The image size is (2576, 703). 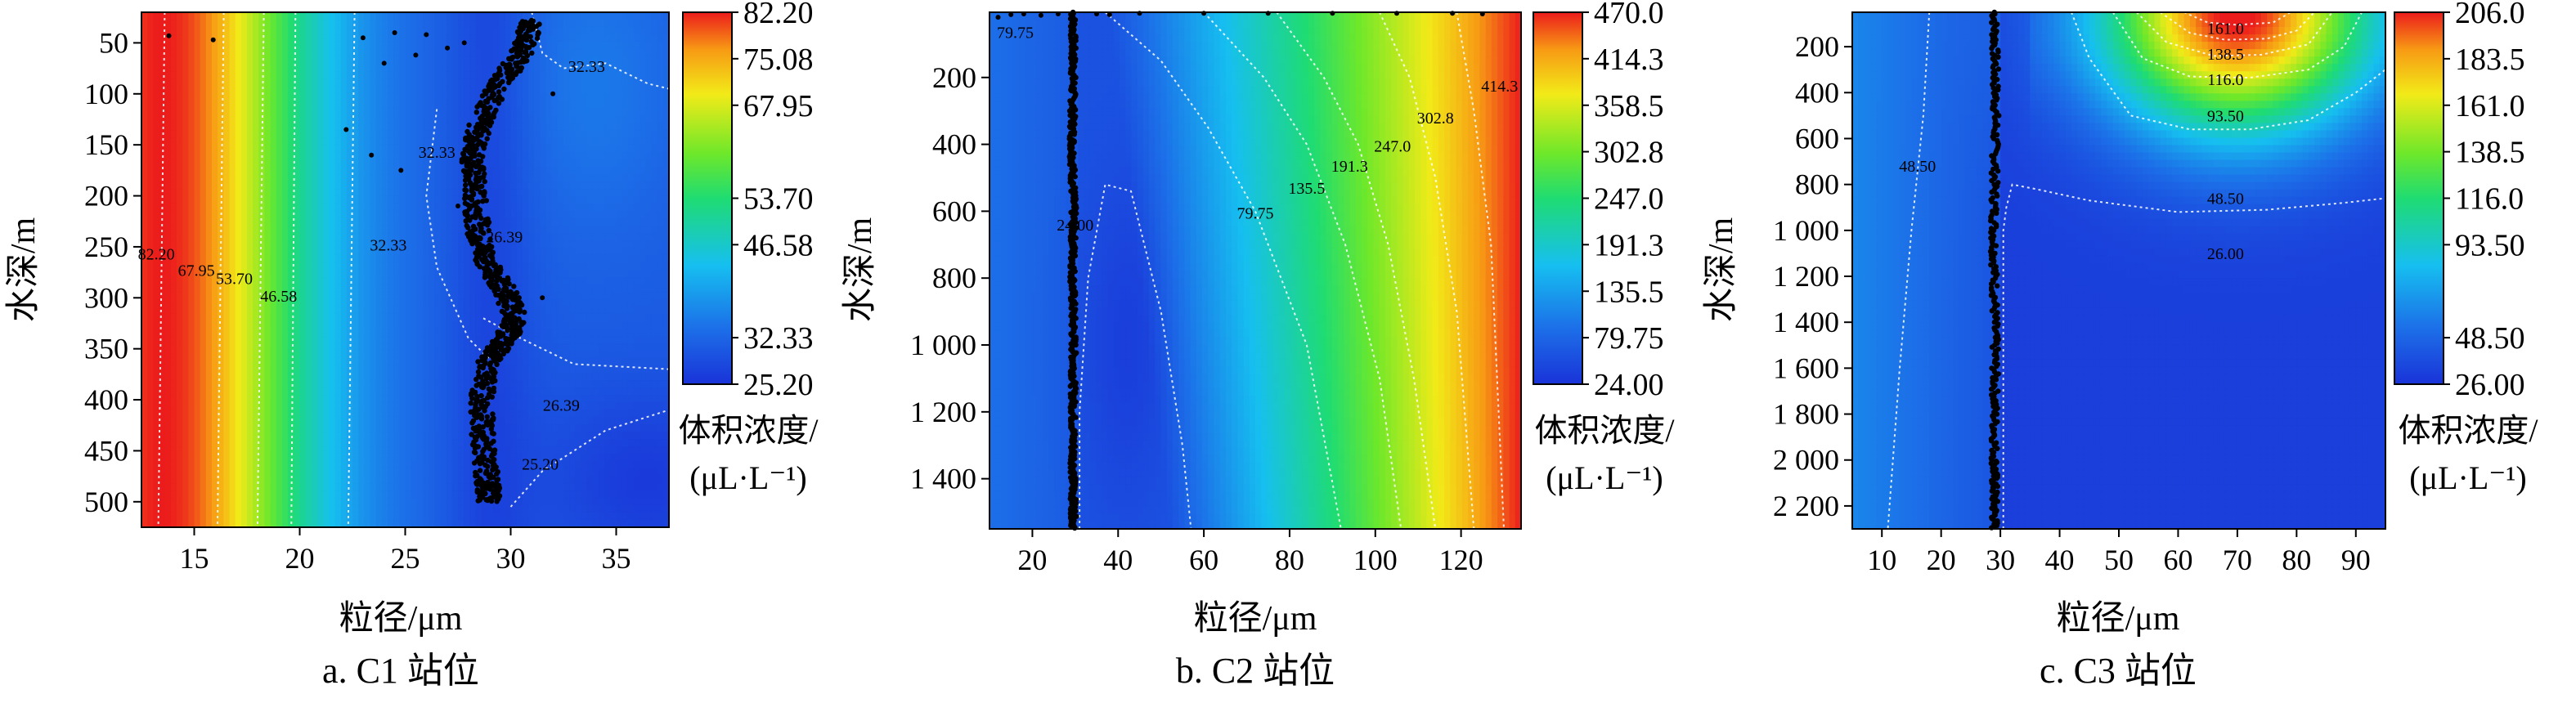 I want to click on c3-contour-label: 93.50, so click(x=2225, y=116).